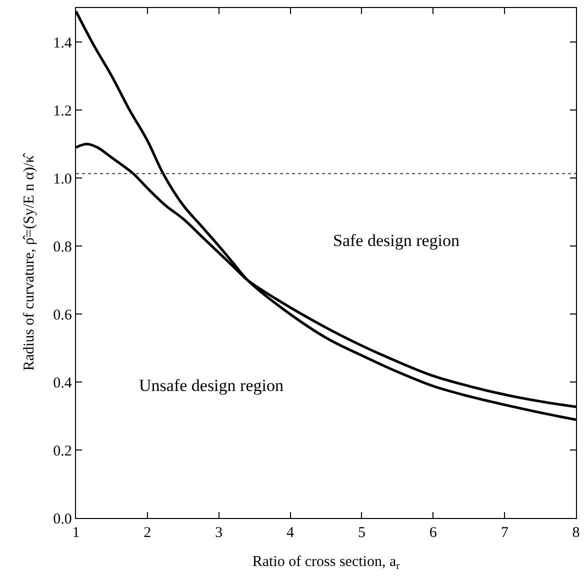 Image resolution: width=584 pixels, height=580 pixels. What do you see at coordinates (290, 533) in the screenshot?
I see `x-tick-label: 4` at bounding box center [290, 533].